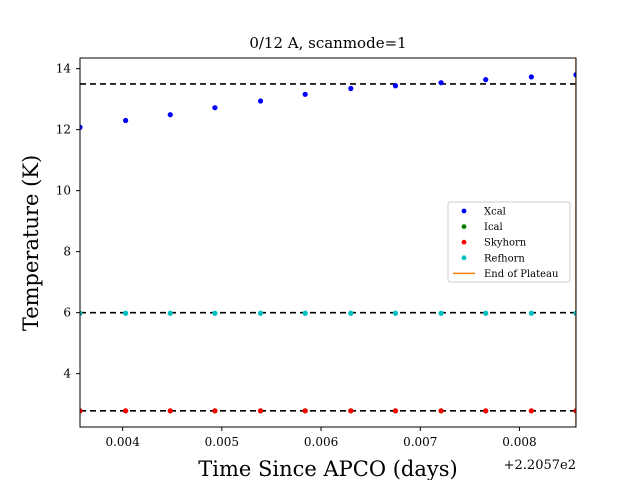  I want to click on x-axis-offset-label: +2.2057e2, so click(540, 465).